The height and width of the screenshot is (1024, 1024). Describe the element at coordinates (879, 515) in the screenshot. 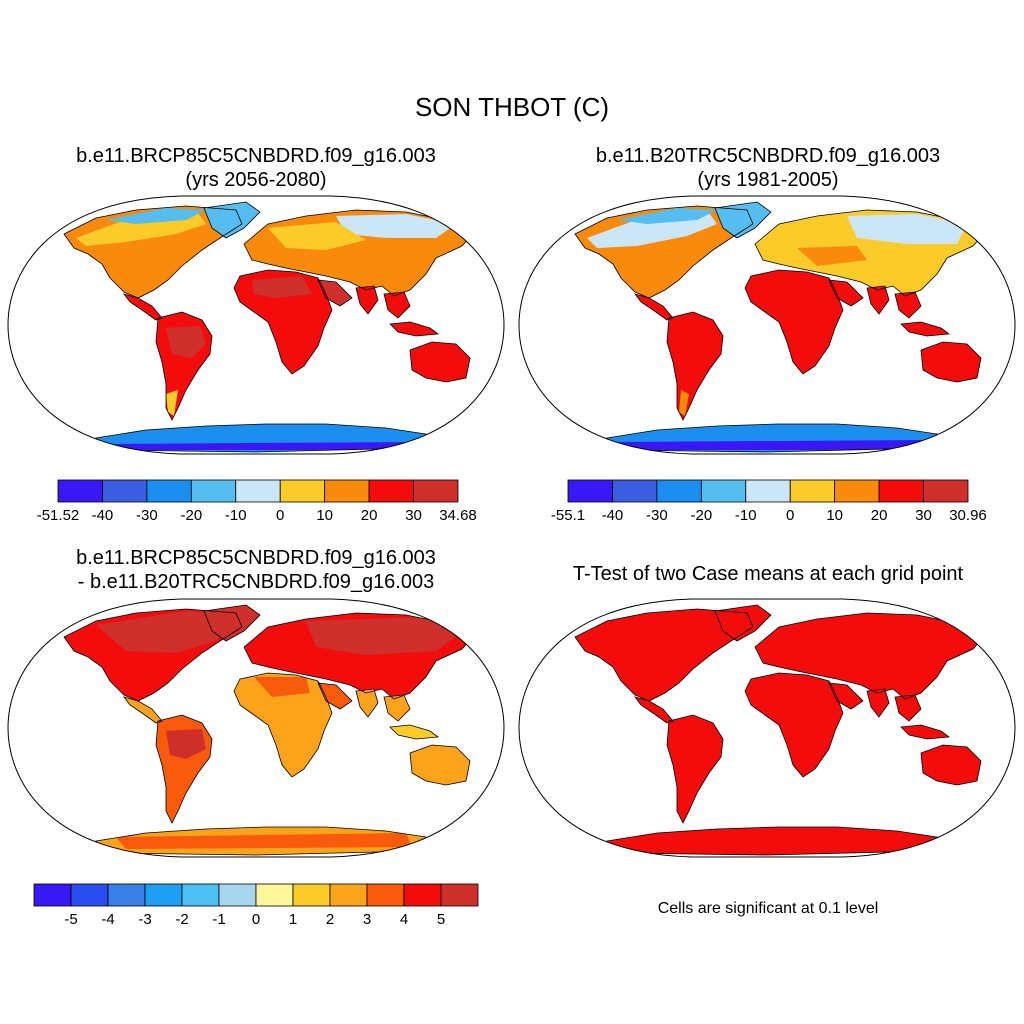

I see `colorbar-tick-label: 20` at that location.